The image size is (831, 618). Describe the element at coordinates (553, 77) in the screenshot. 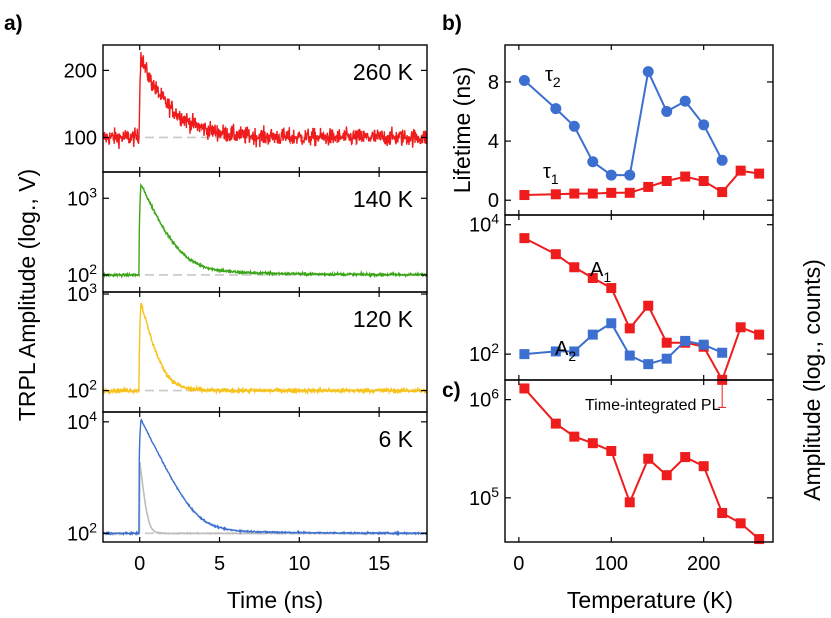

I see `tau2-label: τ2` at that location.